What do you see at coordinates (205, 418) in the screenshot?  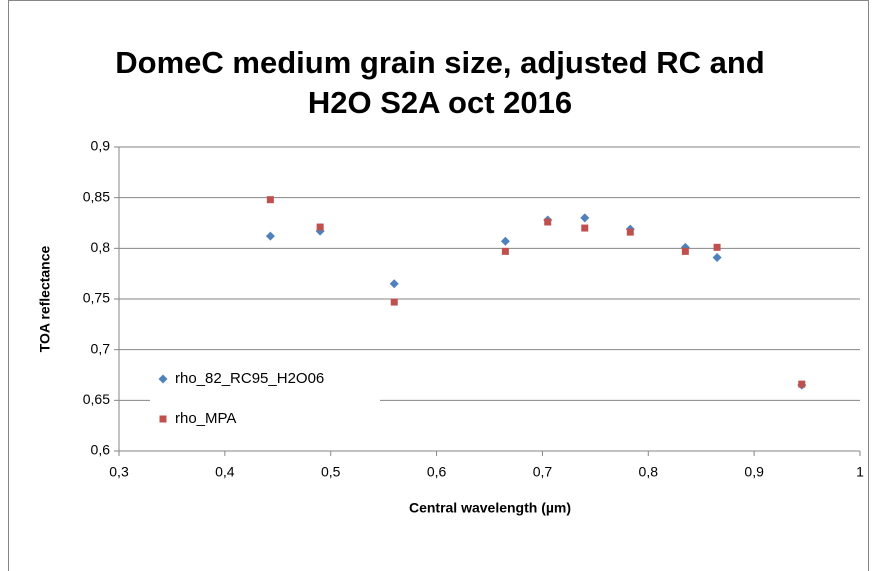 I see `legend-label: rho_MPA` at bounding box center [205, 418].